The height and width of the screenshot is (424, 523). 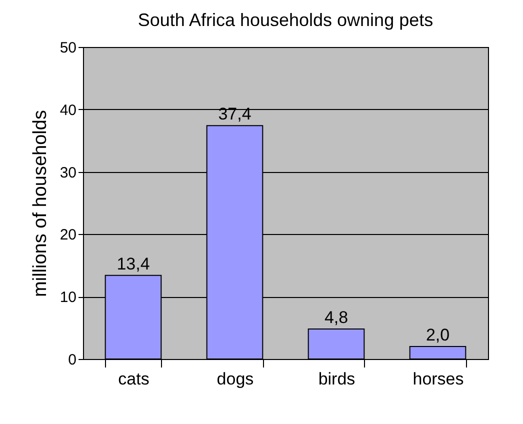 What do you see at coordinates (68, 297) in the screenshot?
I see `y-tick-label: 10` at bounding box center [68, 297].